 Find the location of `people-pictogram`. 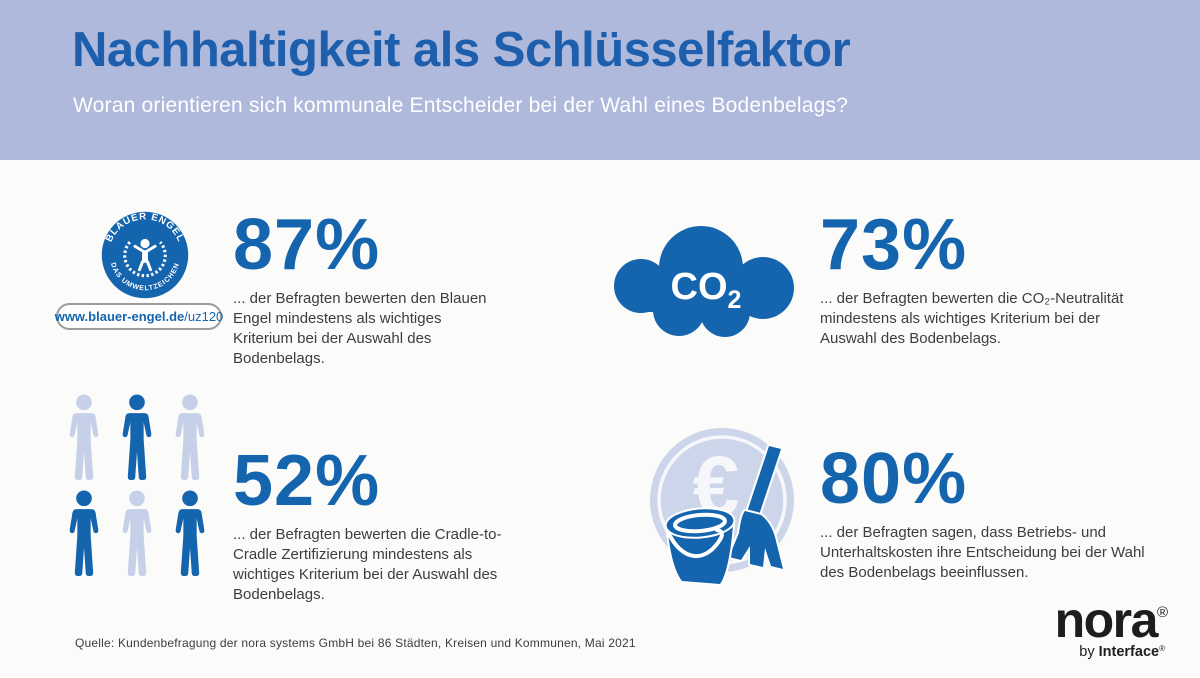

people-pictogram is located at coordinates (137, 486).